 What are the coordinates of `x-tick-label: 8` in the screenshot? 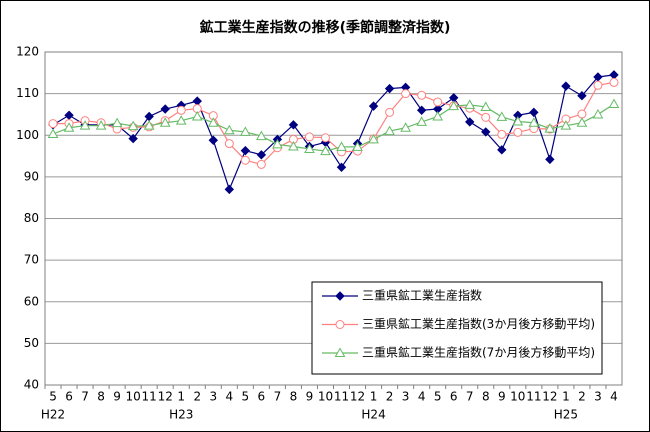 It's located at (101, 397).